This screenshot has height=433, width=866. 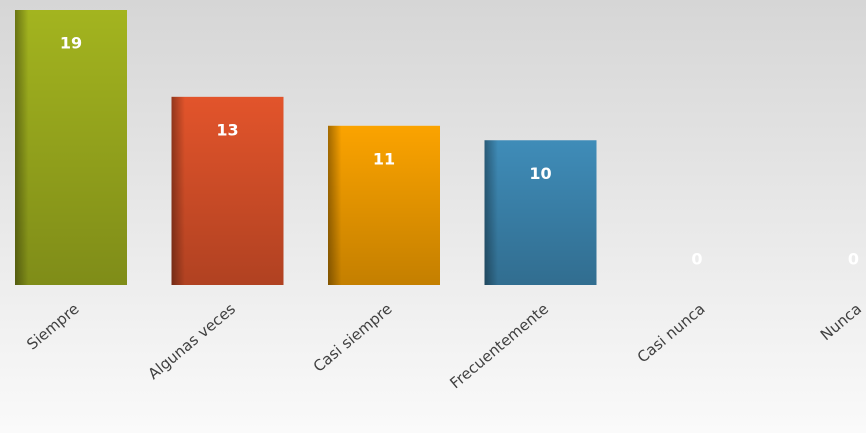 I want to click on data-label: 10, so click(x=540, y=173).